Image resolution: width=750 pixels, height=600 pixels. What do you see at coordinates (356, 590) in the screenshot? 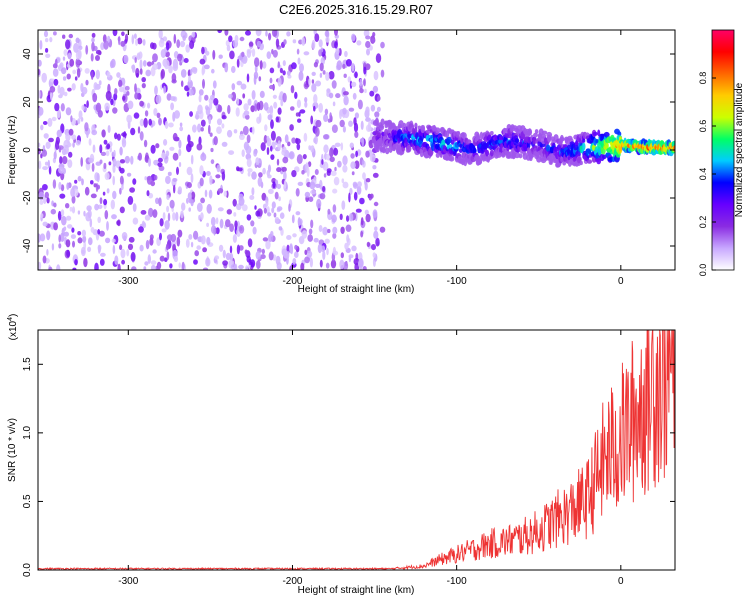
I see `snr-x-label: Height of straight line (km)` at bounding box center [356, 590].